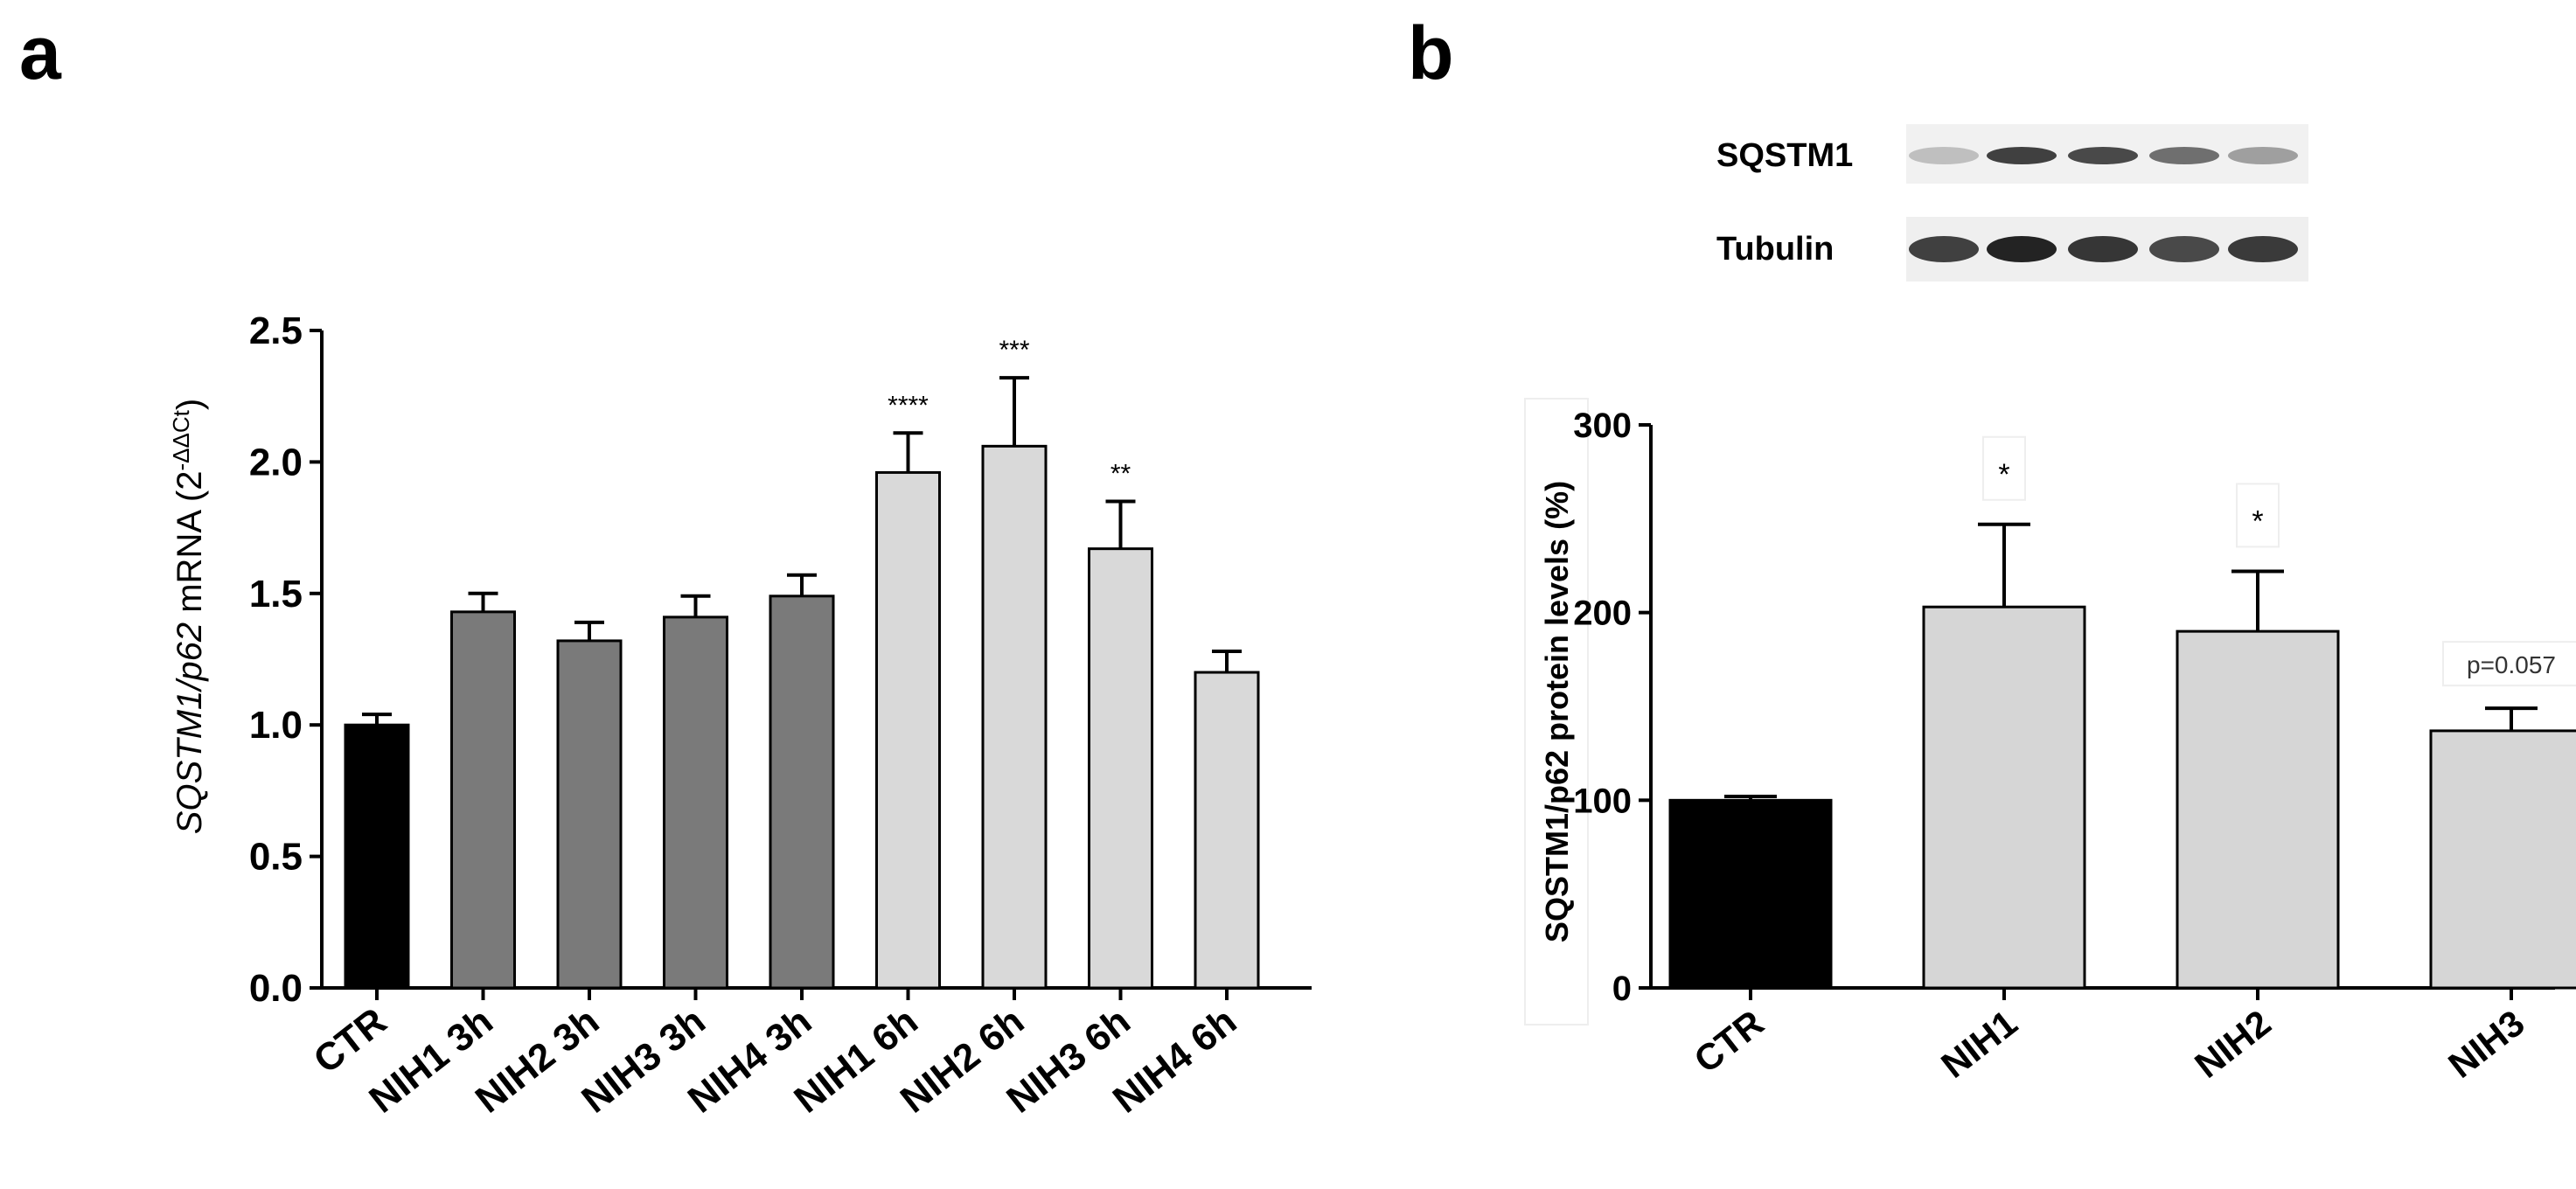 The image size is (2576, 1189). What do you see at coordinates (2485, 1044) in the screenshot?
I see `chart-b-x-tick-label: NIH3` at bounding box center [2485, 1044].